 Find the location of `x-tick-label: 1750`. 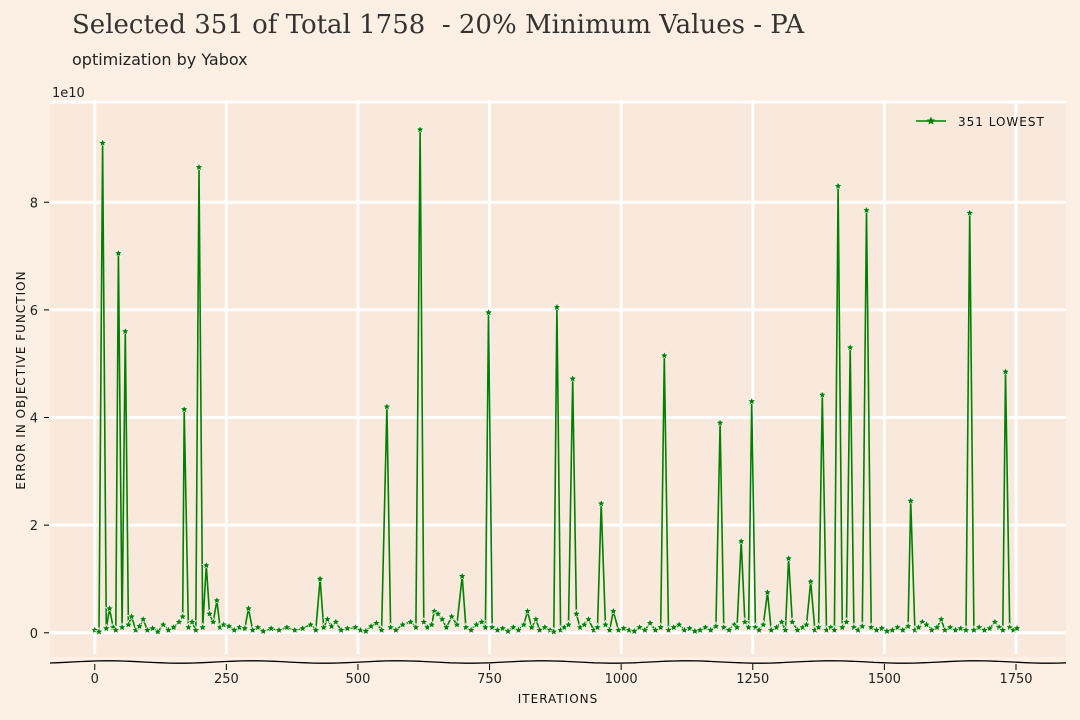

x-tick-label: 1750 is located at coordinates (1015, 679).